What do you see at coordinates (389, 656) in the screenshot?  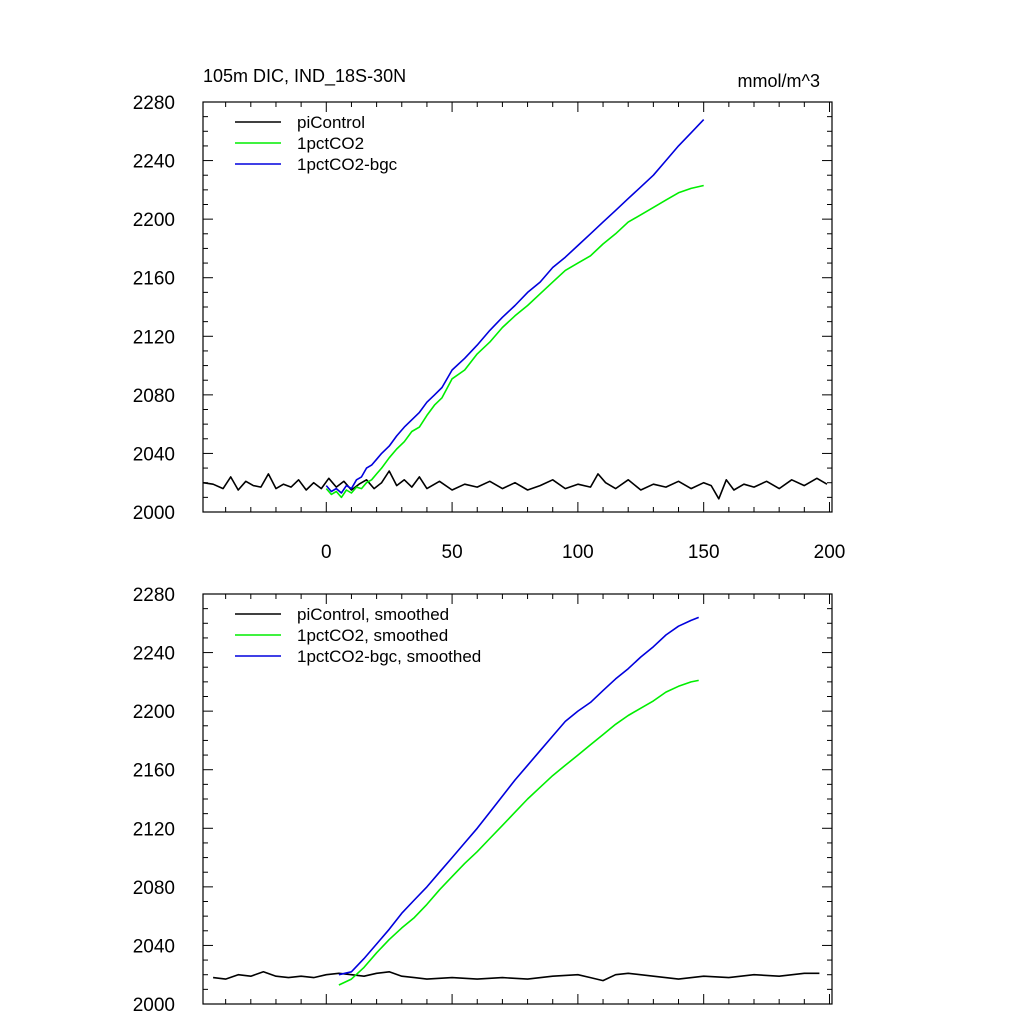 I see `legend-label: 1pctCO2-bgc, smoothed` at bounding box center [389, 656].